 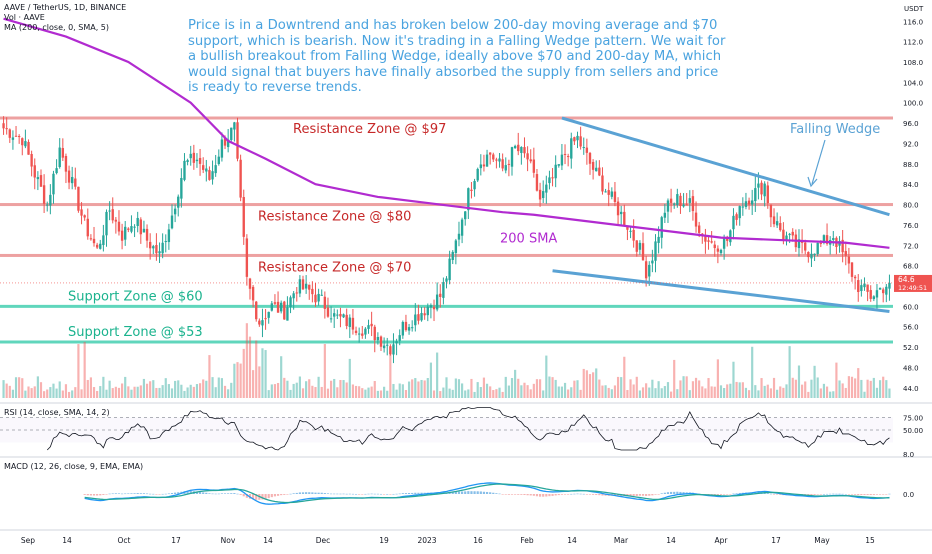 I want to click on y-tick-label: 60.0, so click(x=911, y=307).